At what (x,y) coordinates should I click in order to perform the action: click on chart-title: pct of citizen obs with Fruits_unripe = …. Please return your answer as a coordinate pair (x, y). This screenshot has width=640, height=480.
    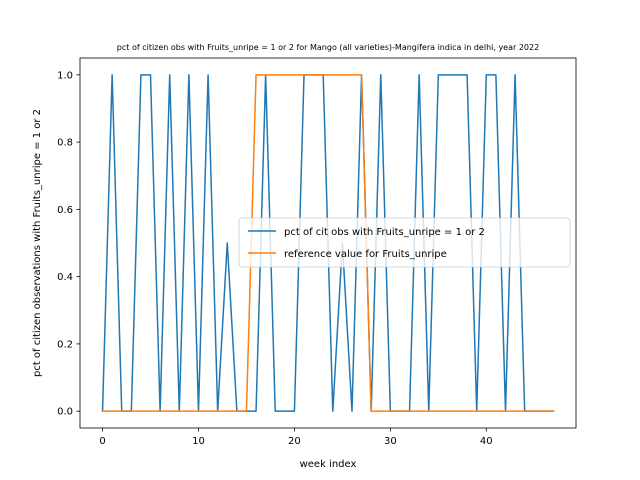
    Looking at the image, I should click on (328, 47).